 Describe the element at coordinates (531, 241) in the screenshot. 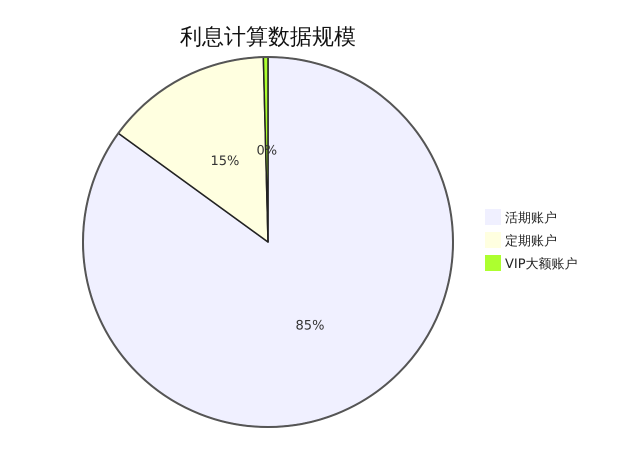

I see `legend-label: 定期账户` at that location.